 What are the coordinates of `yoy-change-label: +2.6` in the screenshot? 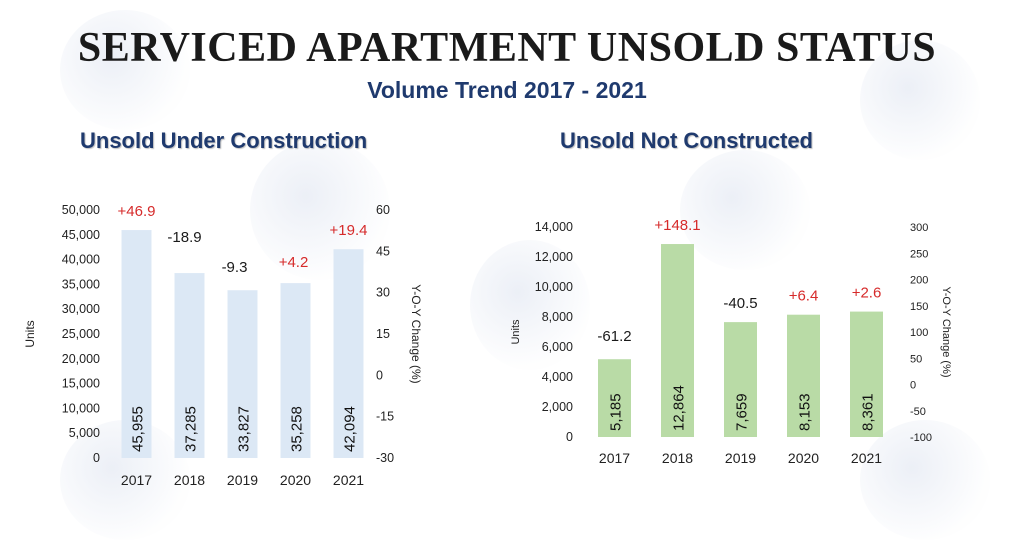 It's located at (867, 293).